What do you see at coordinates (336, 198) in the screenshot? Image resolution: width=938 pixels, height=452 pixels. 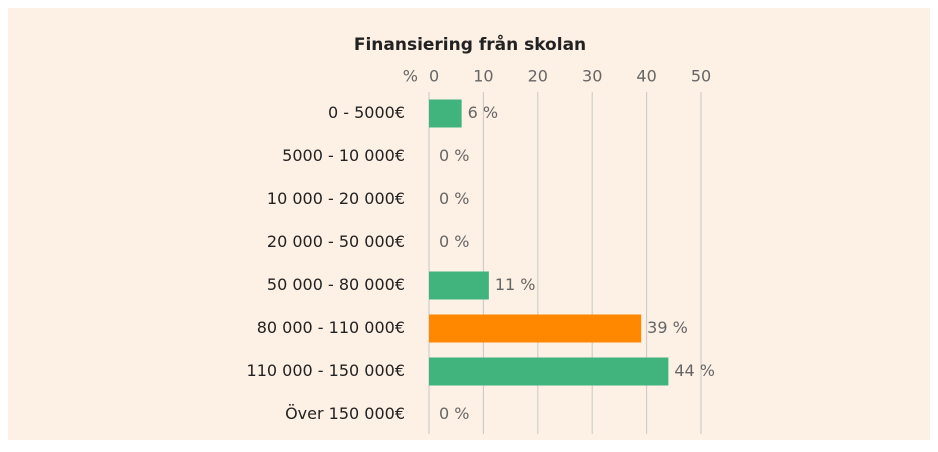 I see `y-tick-label: 10 000 - 20 000€` at bounding box center [336, 198].